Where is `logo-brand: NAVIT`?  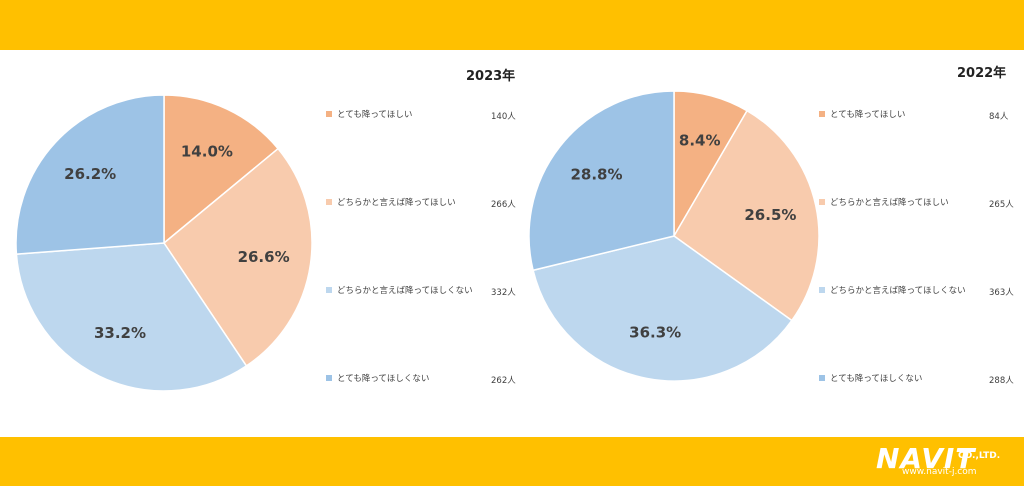
logo-brand: NAVIT is located at coordinates (926, 458).